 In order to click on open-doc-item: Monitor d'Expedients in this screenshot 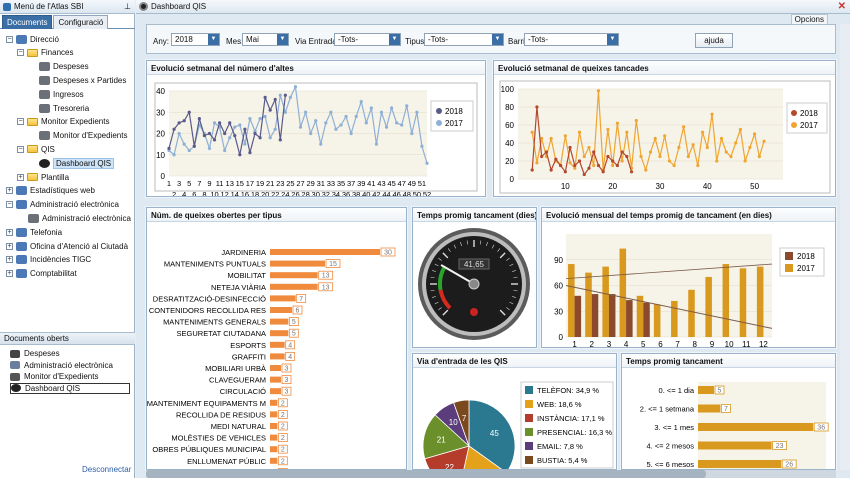, I will do `click(70, 376)`.